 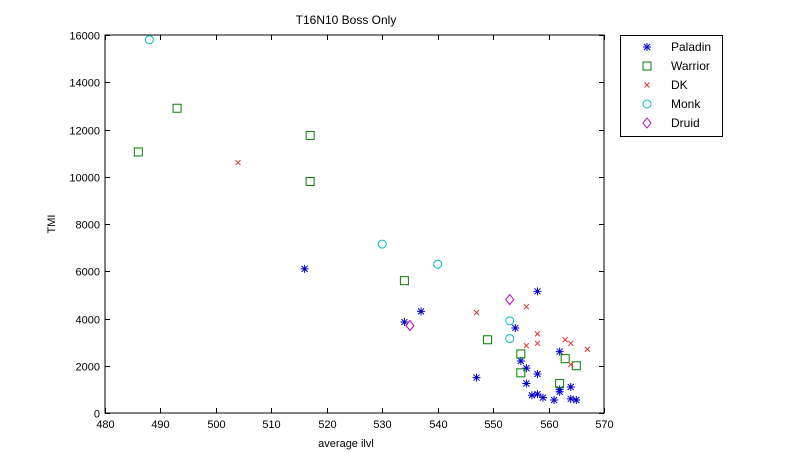 What do you see at coordinates (105, 425) in the screenshot?
I see `x-tick-label: 480` at bounding box center [105, 425].